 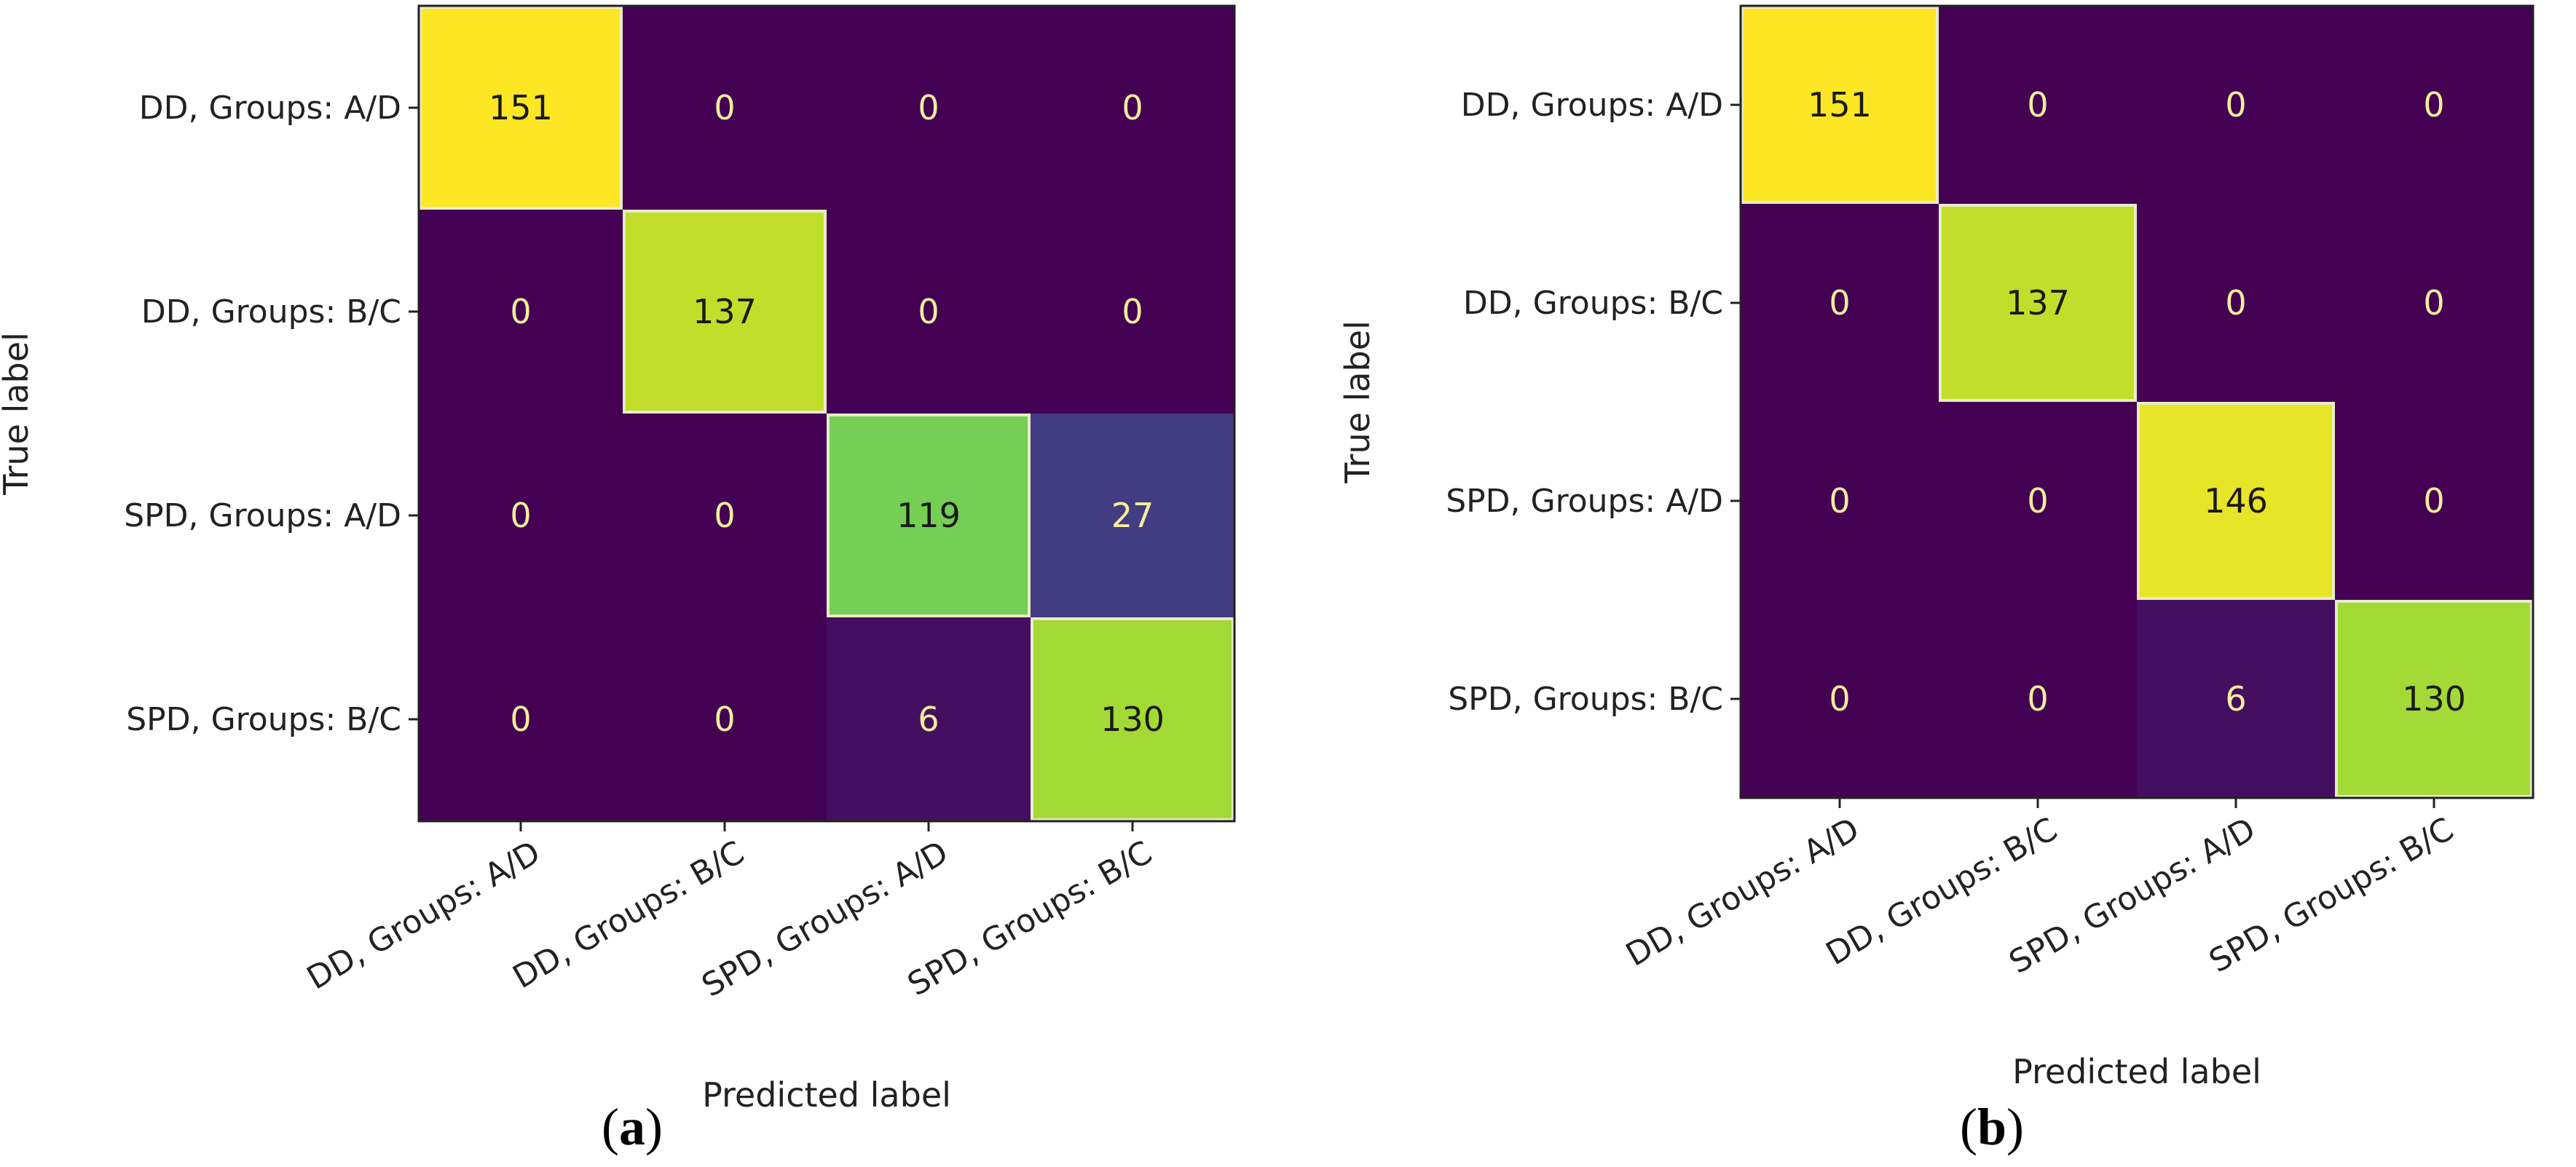 I want to click on heatmap-cell-a-r1-c1, so click(x=725, y=312).